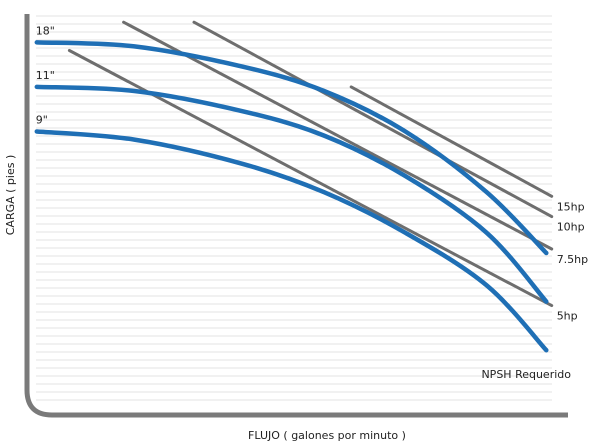  What do you see at coordinates (451, 141) in the screenshot?
I see `power-line-15hp` at bounding box center [451, 141].